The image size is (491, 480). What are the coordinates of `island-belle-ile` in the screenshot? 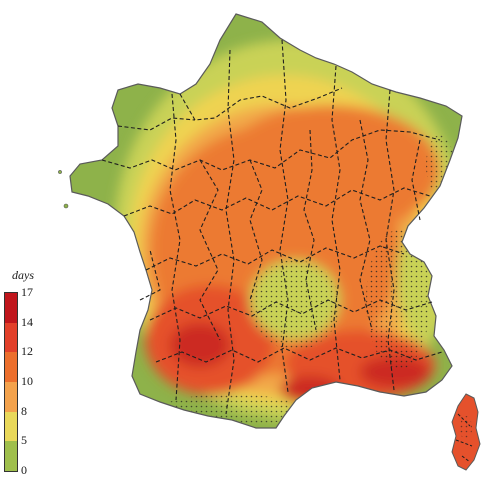 It's located at (66, 206).